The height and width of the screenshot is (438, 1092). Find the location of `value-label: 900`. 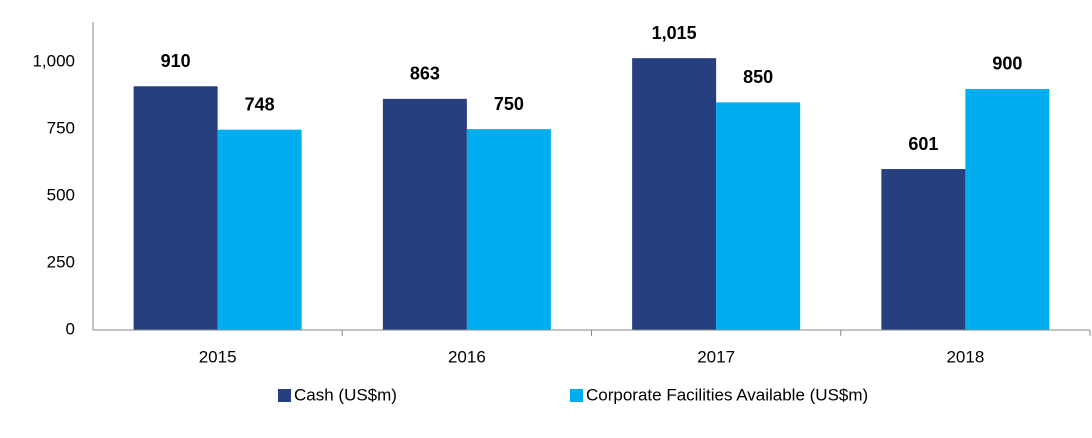

value-label: 900 is located at coordinates (1007, 64).